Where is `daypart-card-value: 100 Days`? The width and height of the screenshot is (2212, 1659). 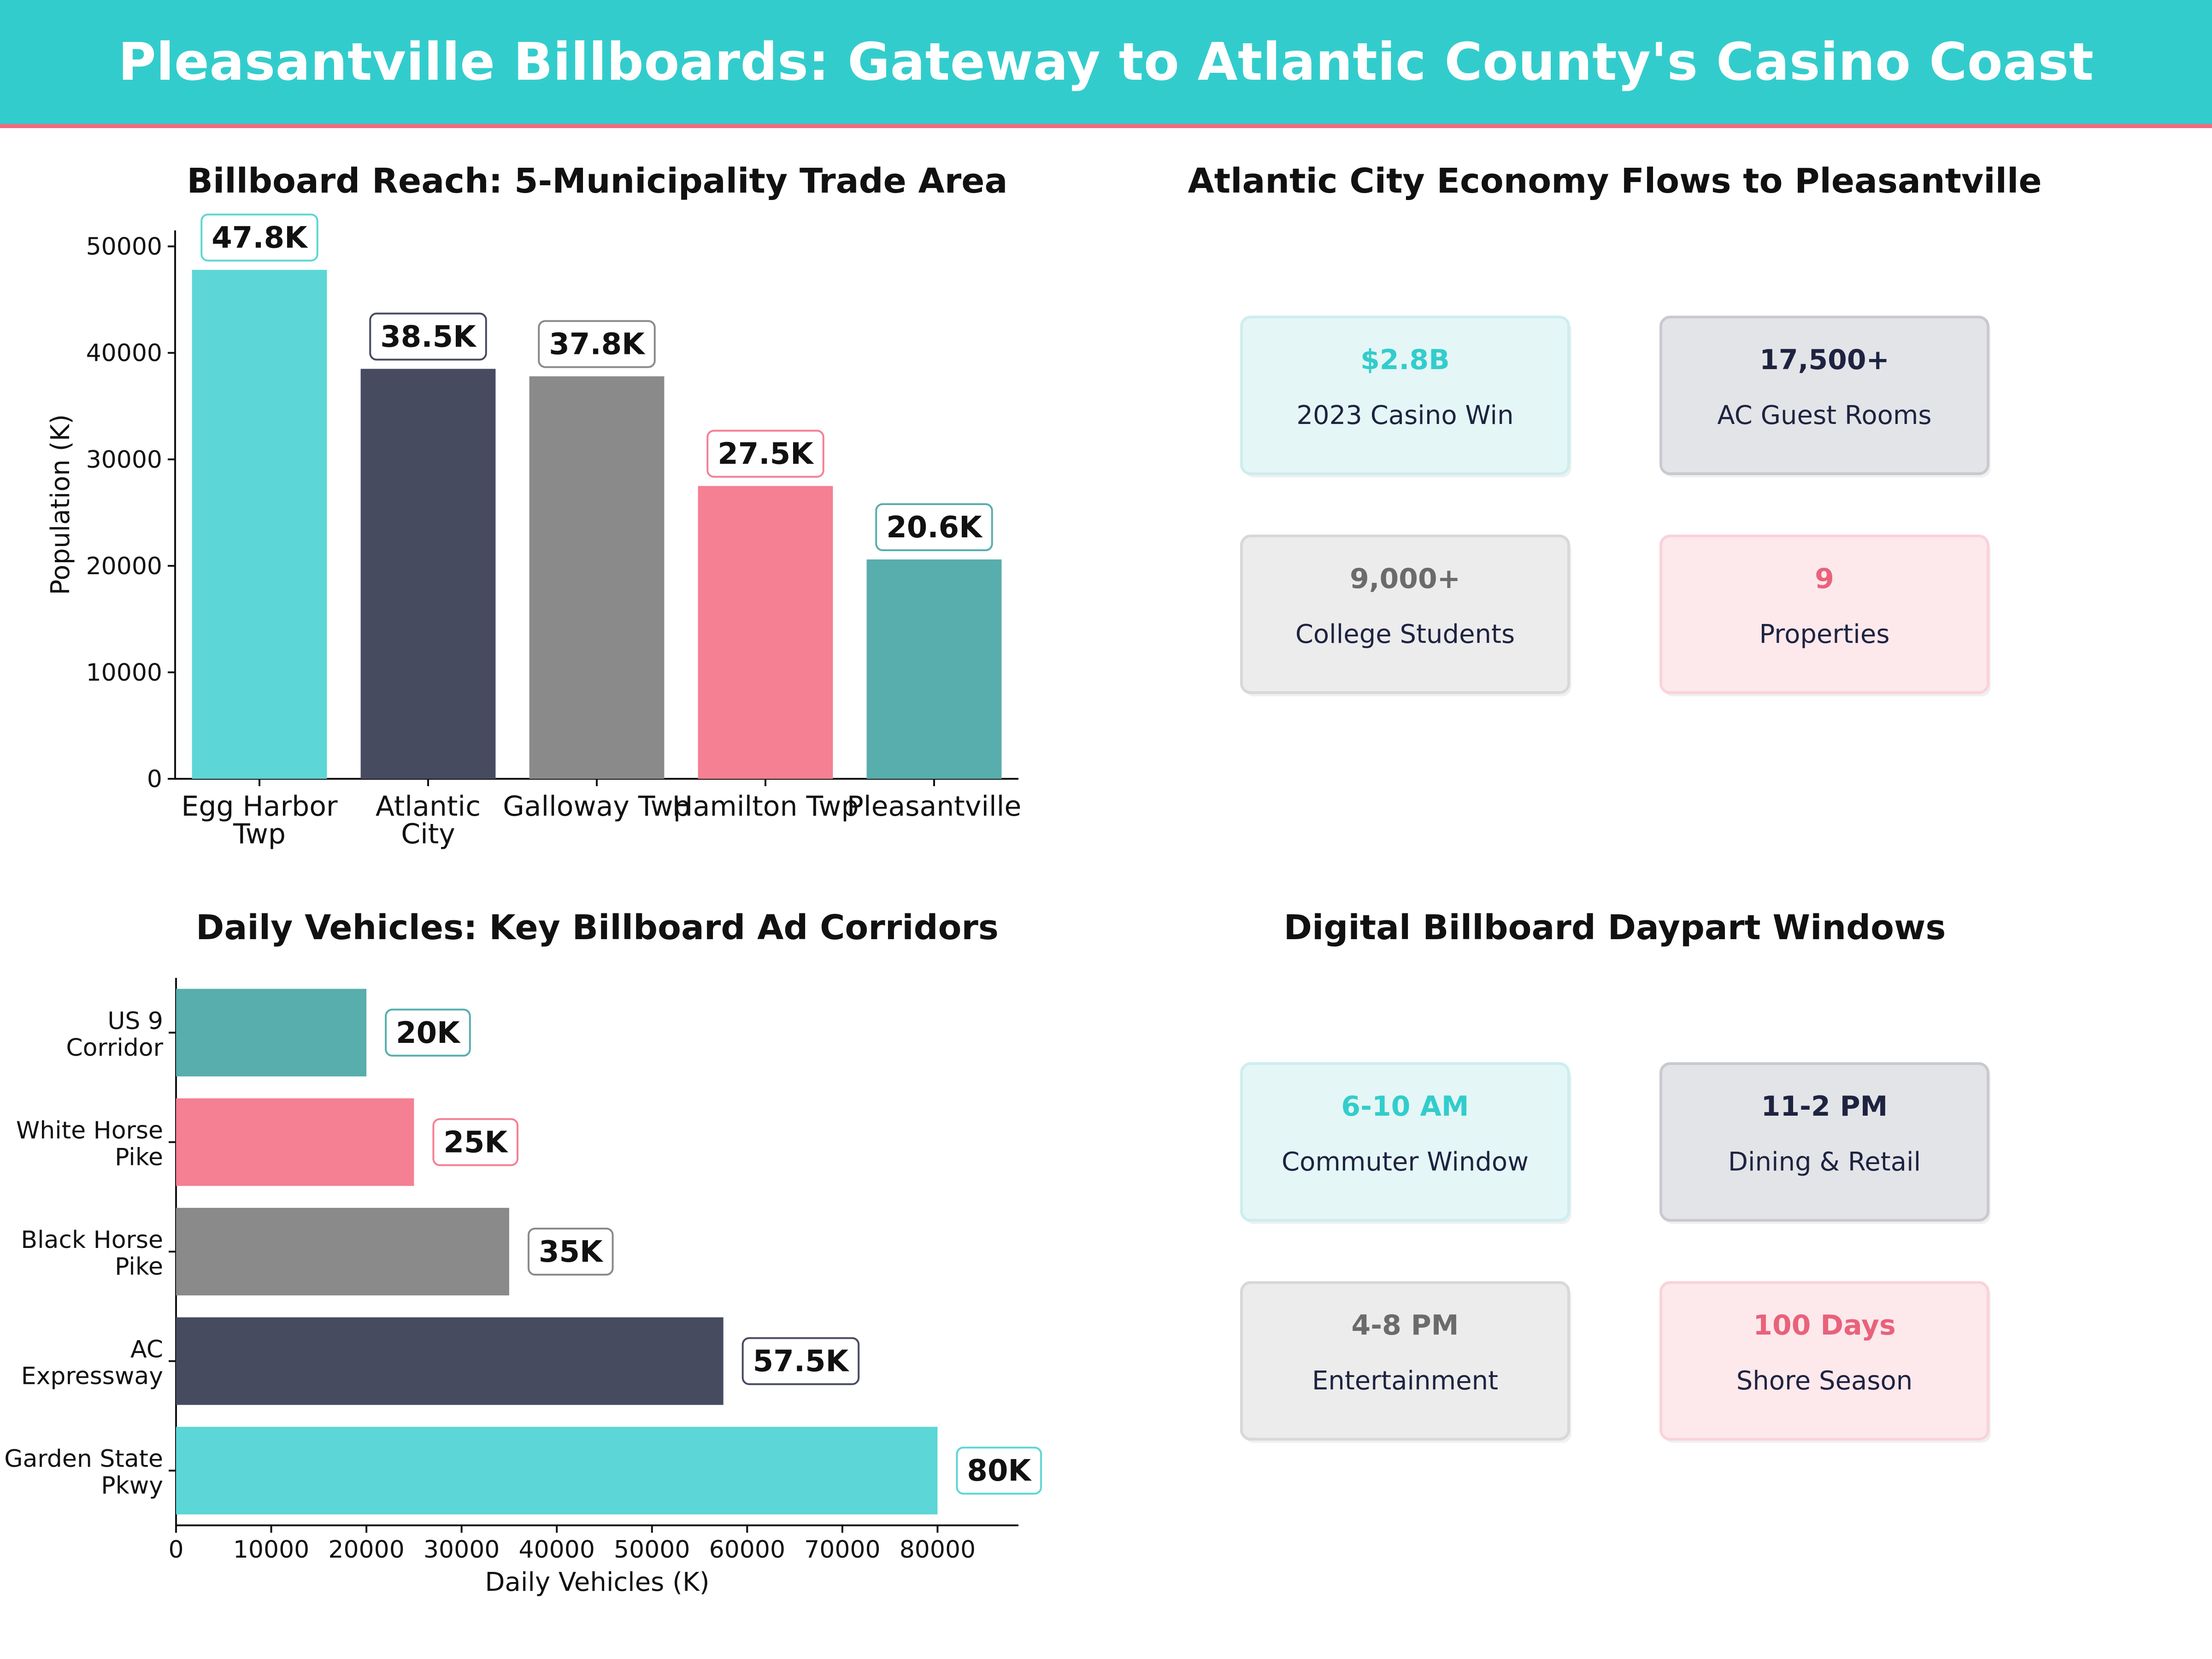
daypart-card-value: 100 Days is located at coordinates (1824, 1325).